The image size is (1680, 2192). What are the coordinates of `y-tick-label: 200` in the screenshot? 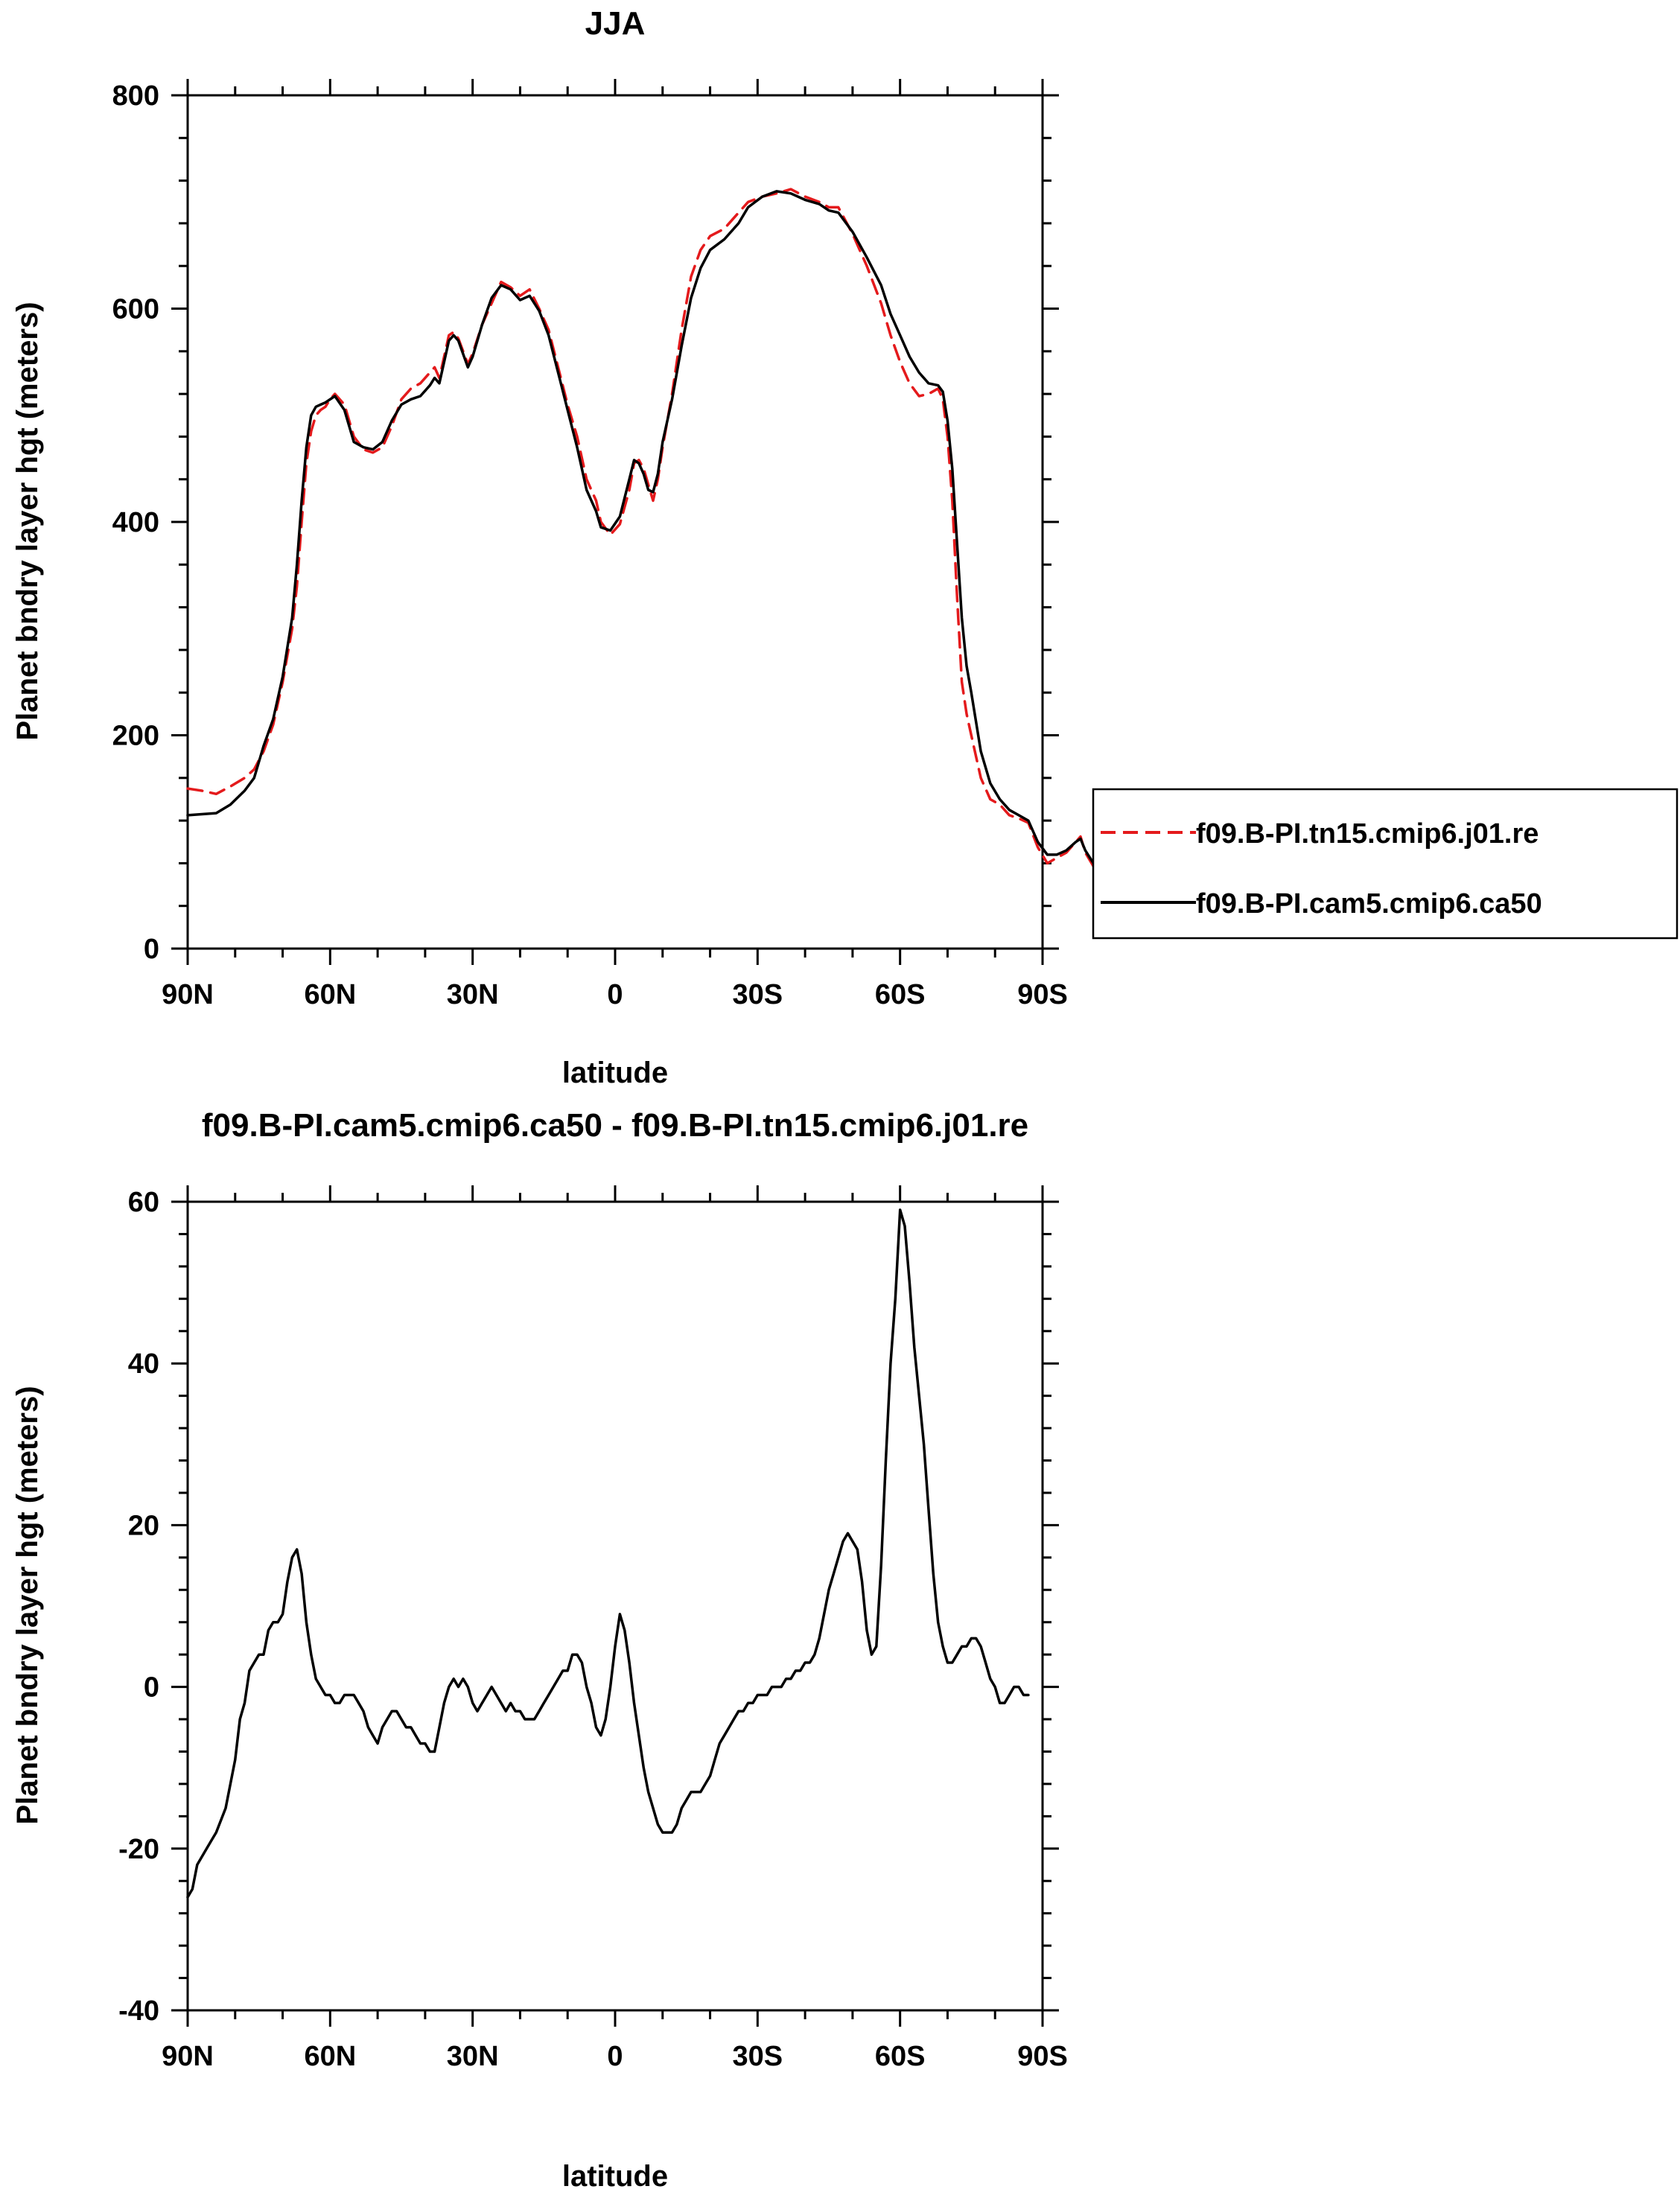 It's located at (135, 736).